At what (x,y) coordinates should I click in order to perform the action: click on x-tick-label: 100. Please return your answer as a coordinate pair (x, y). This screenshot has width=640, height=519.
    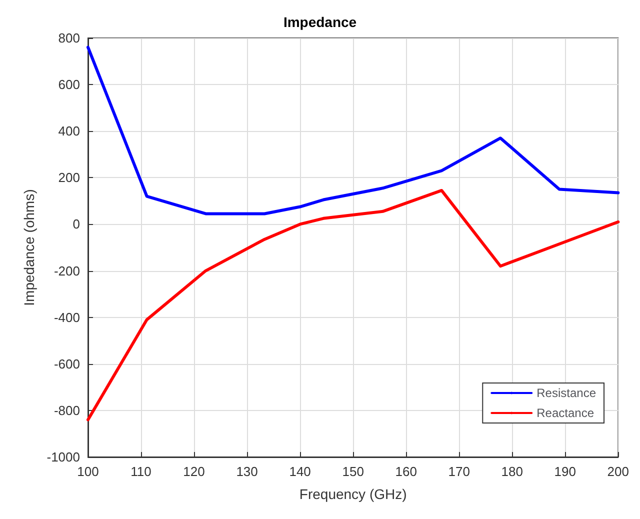
    Looking at the image, I should click on (88, 471).